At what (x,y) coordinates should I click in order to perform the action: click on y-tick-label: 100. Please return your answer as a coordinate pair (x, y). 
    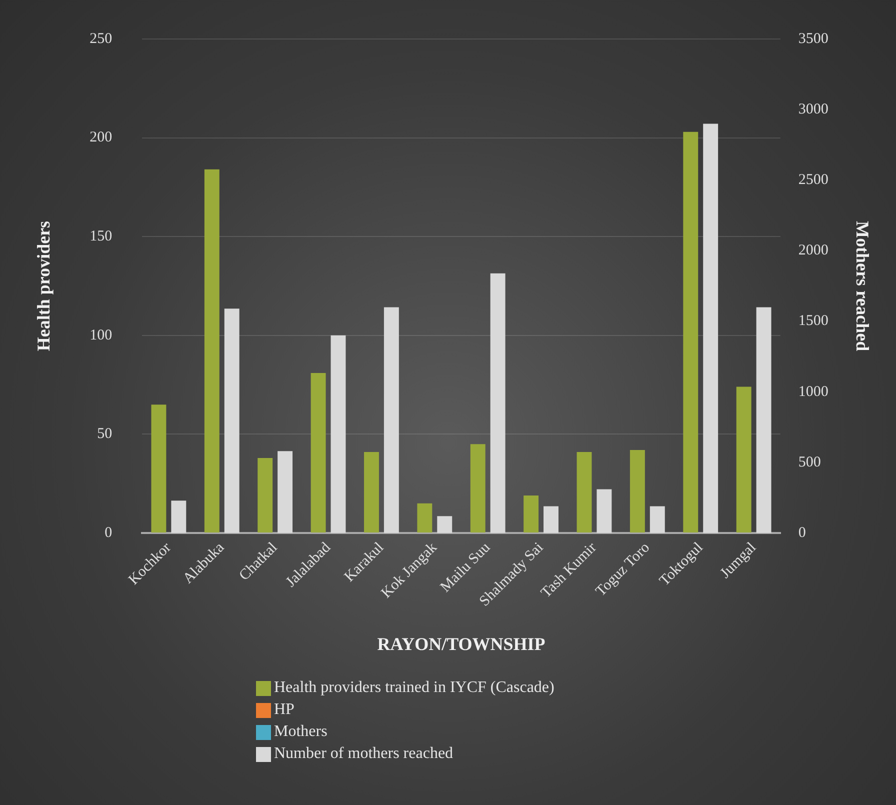
    Looking at the image, I should click on (101, 335).